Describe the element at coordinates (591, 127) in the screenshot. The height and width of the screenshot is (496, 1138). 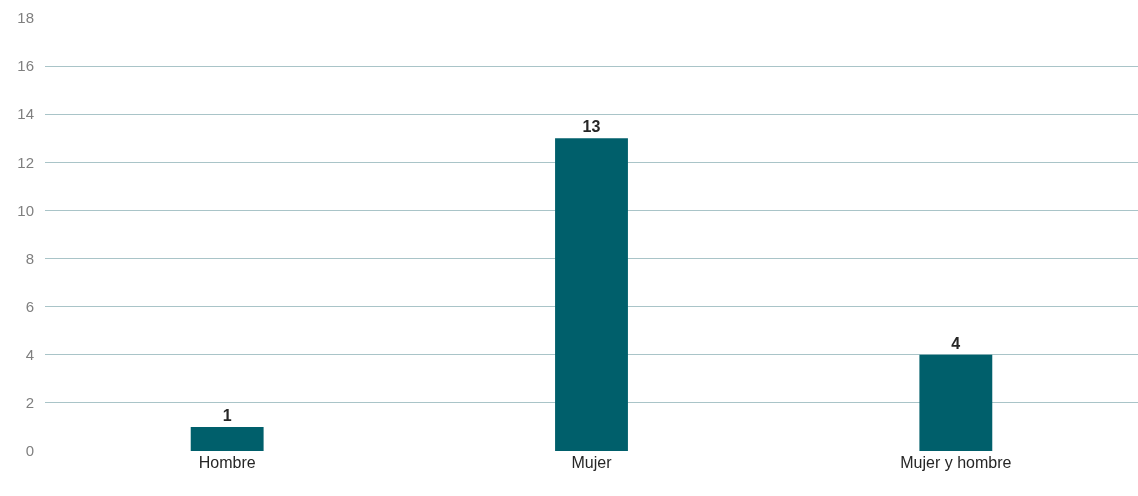
I see `data-label: 13` at that location.